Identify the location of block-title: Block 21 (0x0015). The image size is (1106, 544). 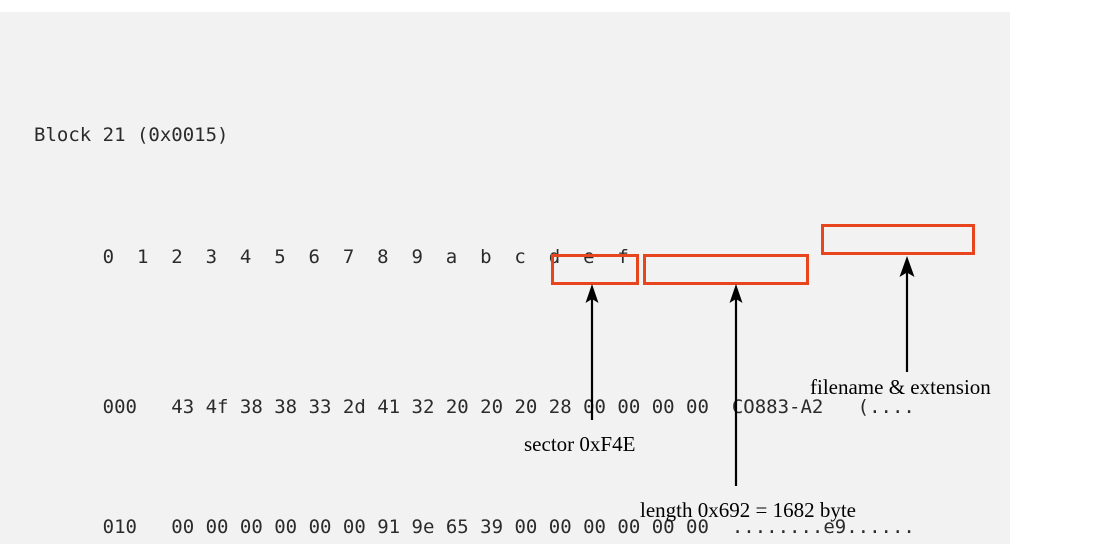
(131, 135).